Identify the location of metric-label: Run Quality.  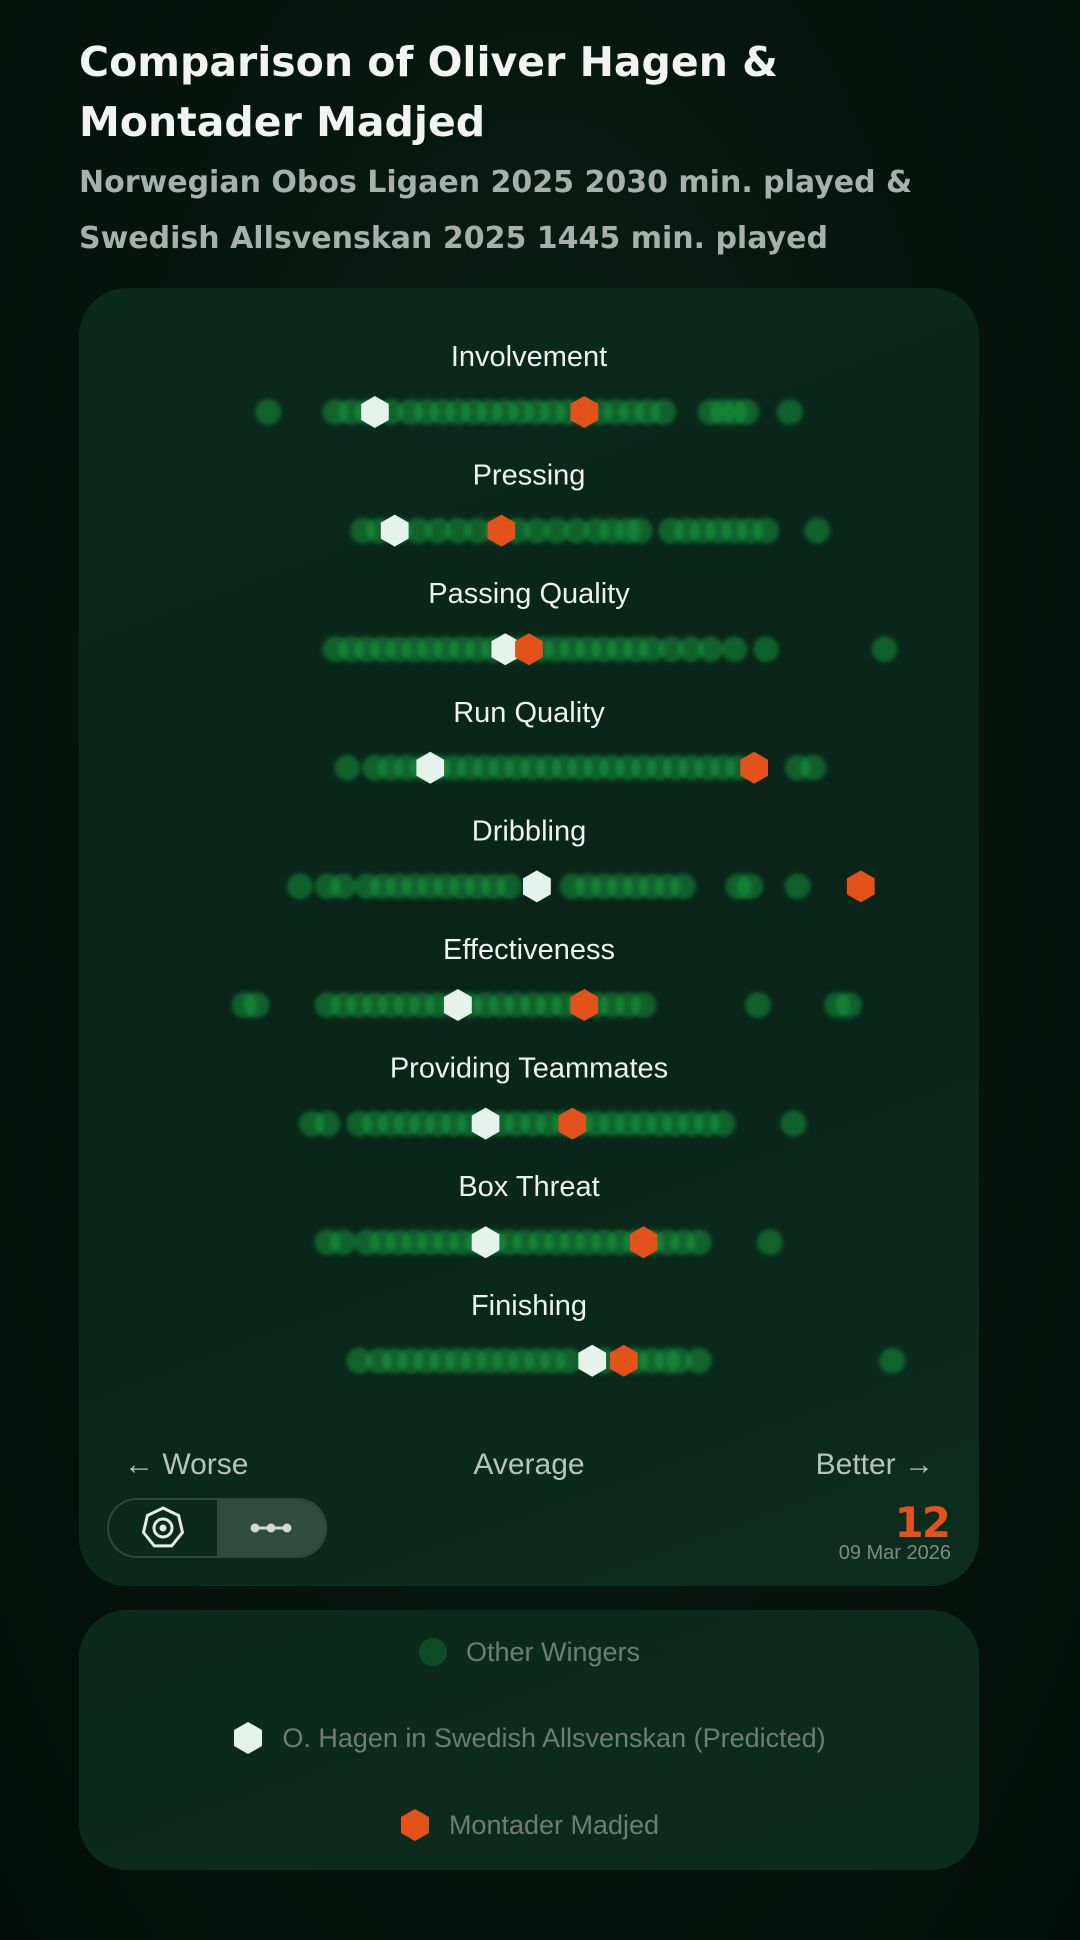
(529, 713).